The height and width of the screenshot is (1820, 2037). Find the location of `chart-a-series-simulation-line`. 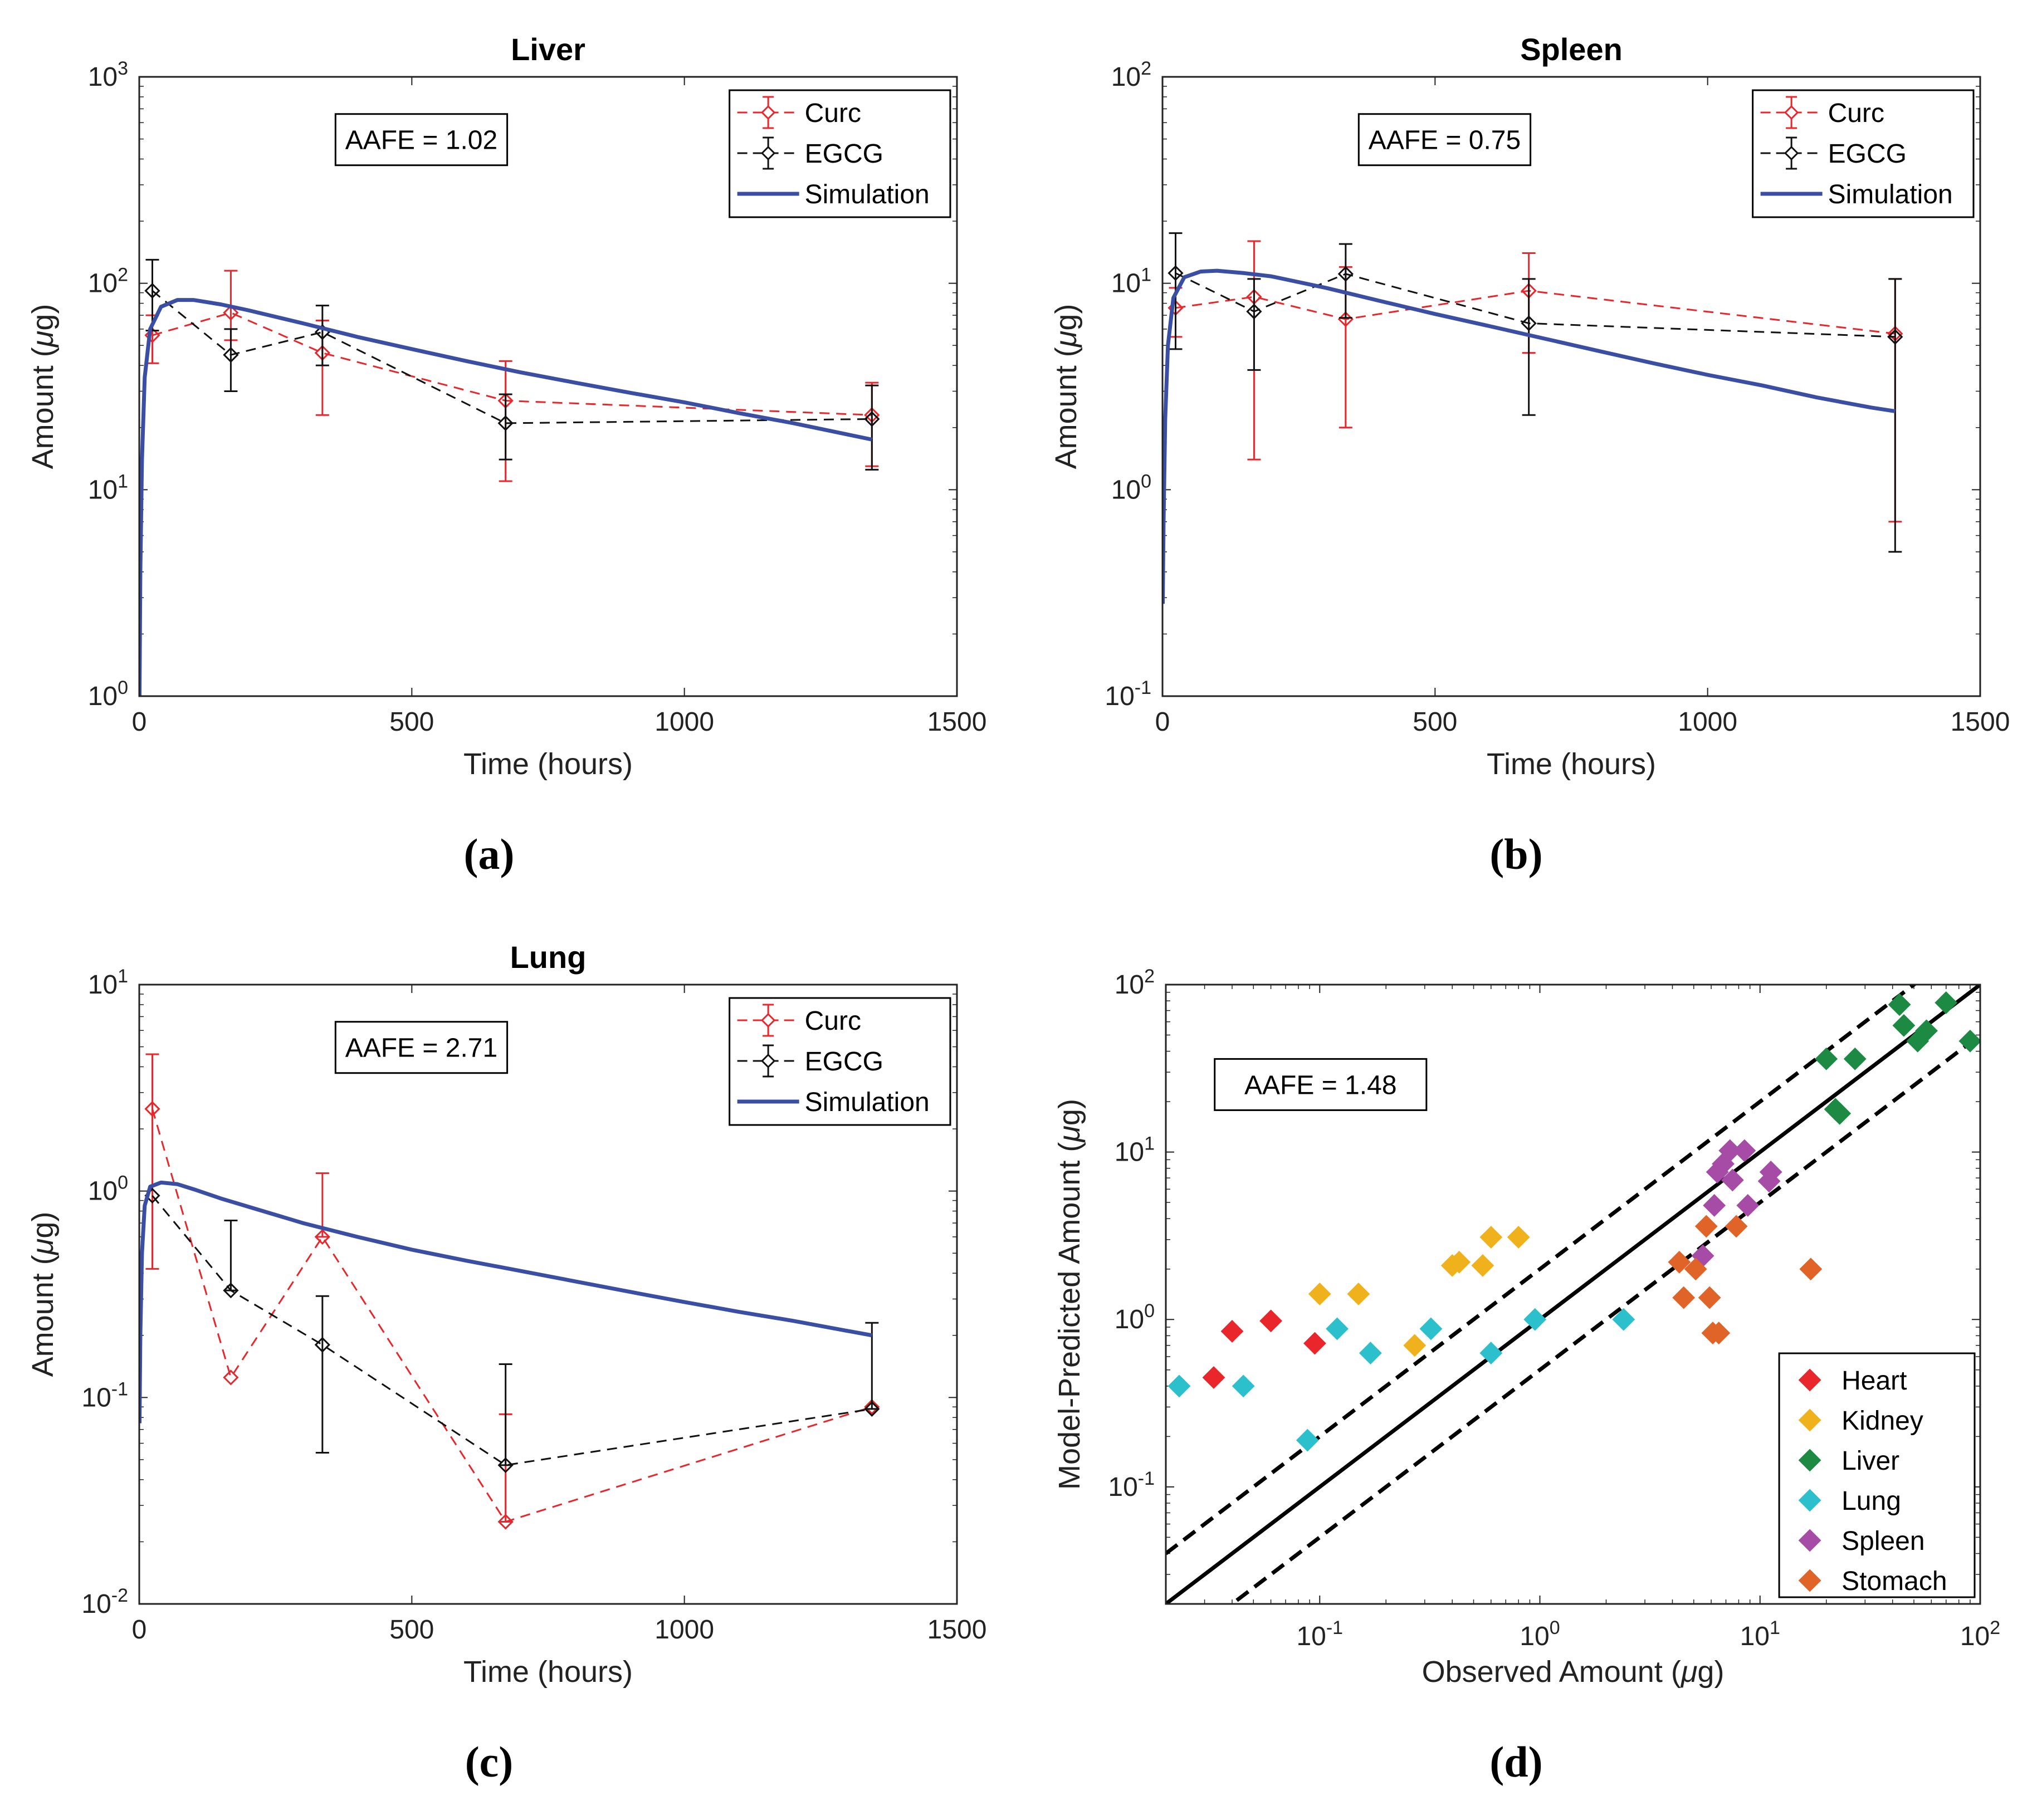

chart-a-series-simulation-line is located at coordinates (506, 497).